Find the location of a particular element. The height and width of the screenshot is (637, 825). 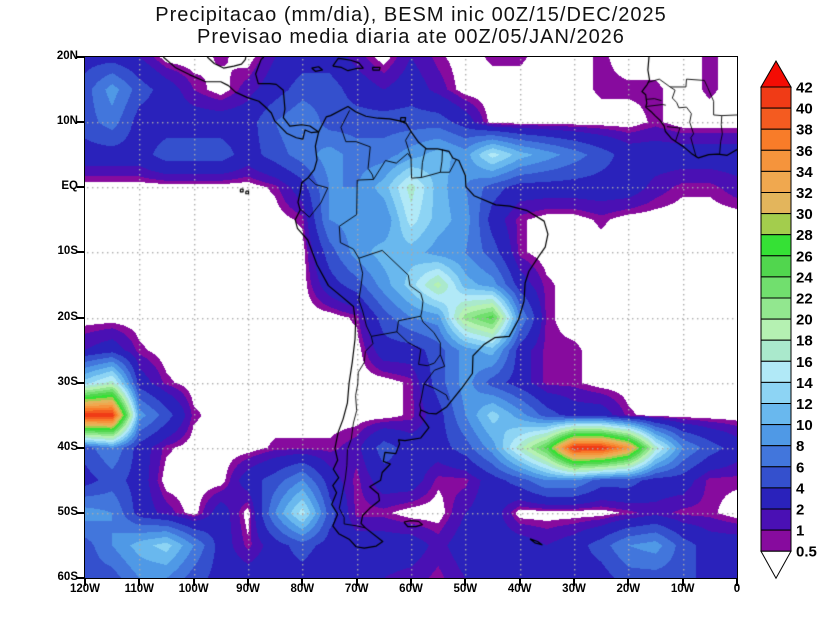

colorbar-label: 10 is located at coordinates (804, 425).